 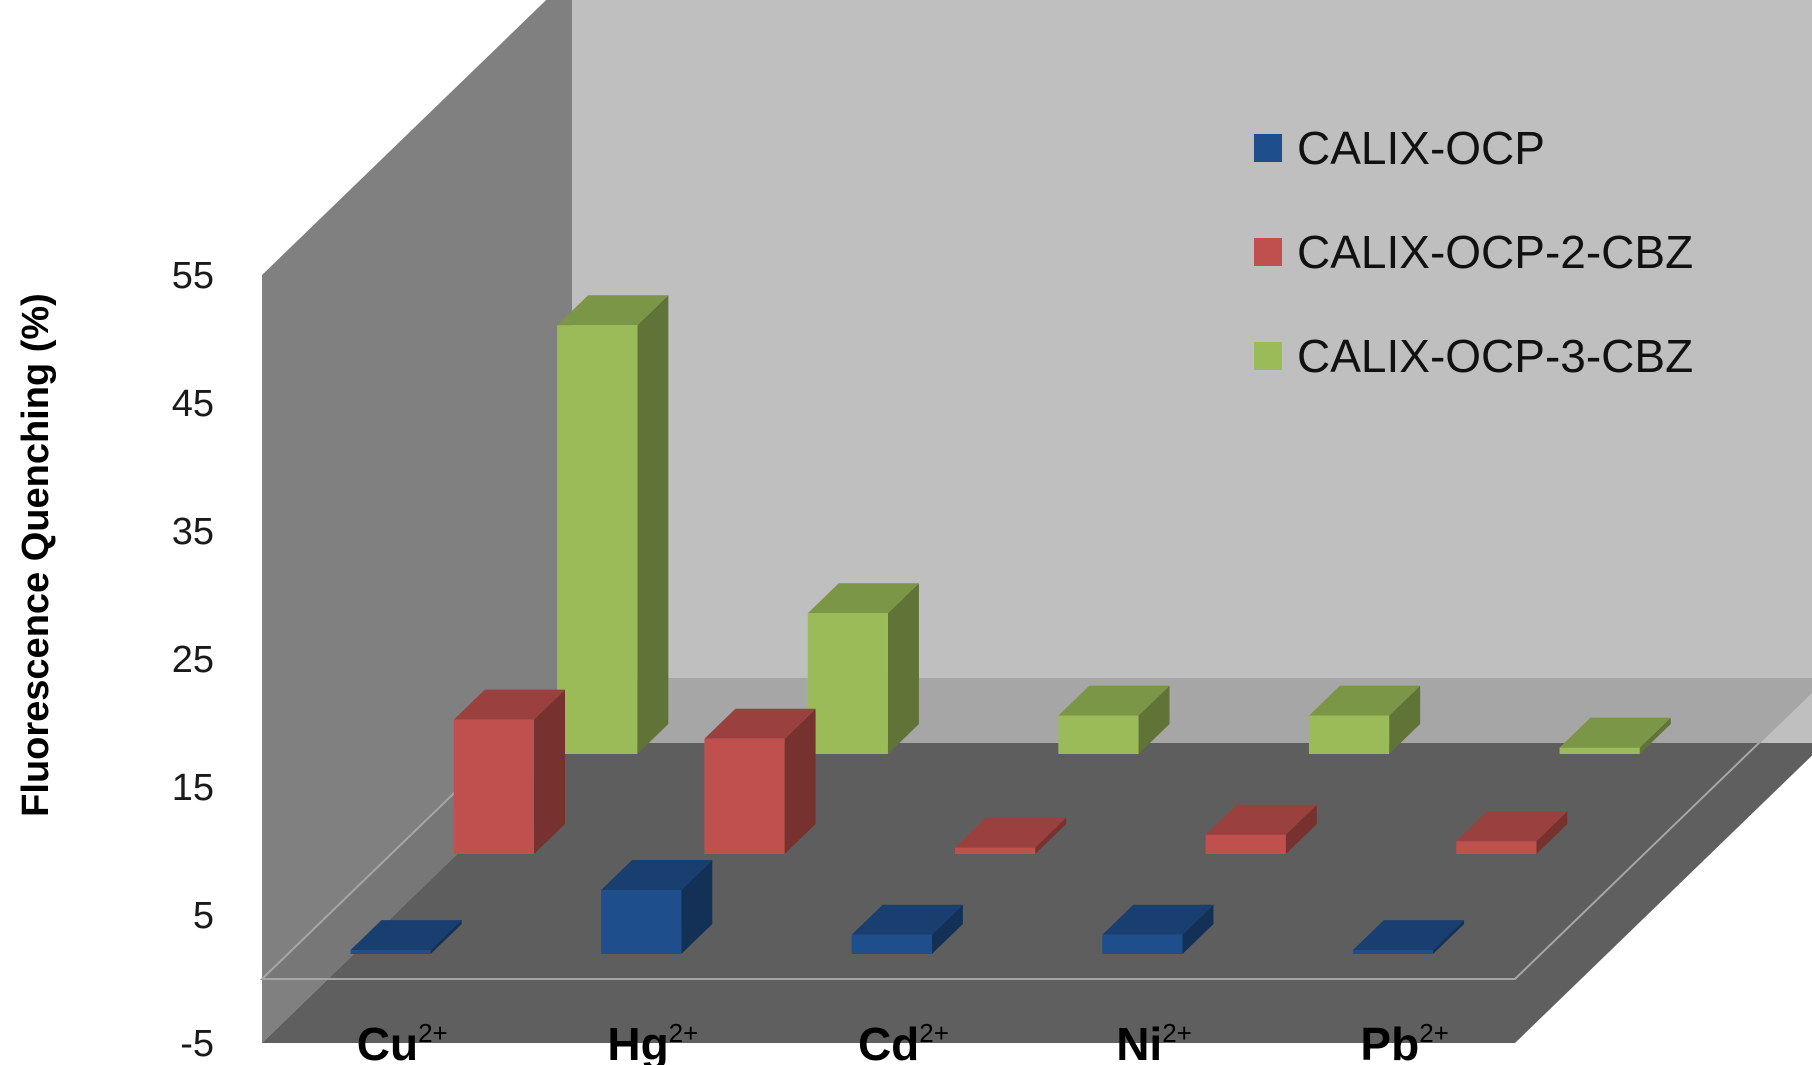 I want to click on x-axis: Cu2+ Hg2+ Cd2+ Ni2+ Pb2+, so click(x=903, y=1041).